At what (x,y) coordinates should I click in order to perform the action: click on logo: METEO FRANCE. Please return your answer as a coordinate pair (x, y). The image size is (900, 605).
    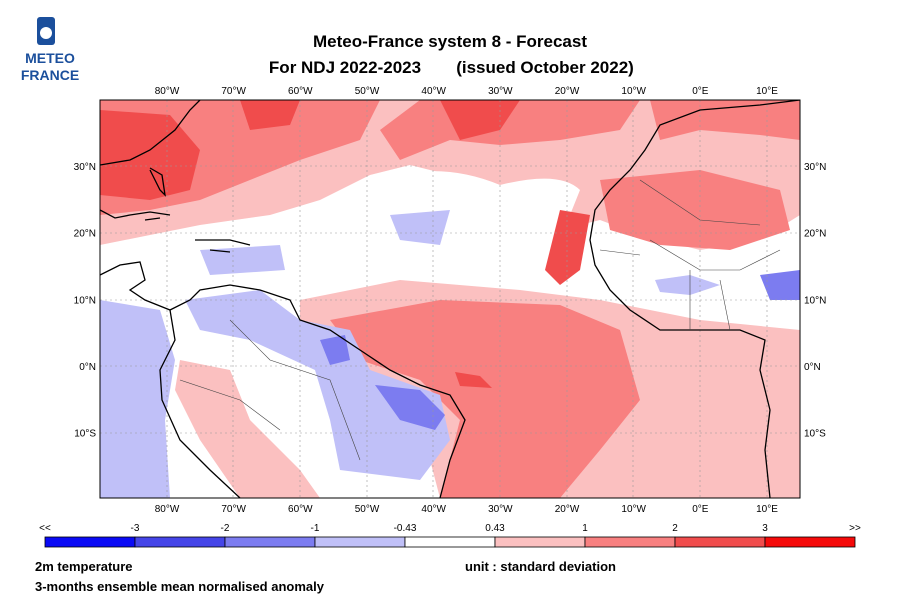
    Looking at the image, I should click on (50, 50).